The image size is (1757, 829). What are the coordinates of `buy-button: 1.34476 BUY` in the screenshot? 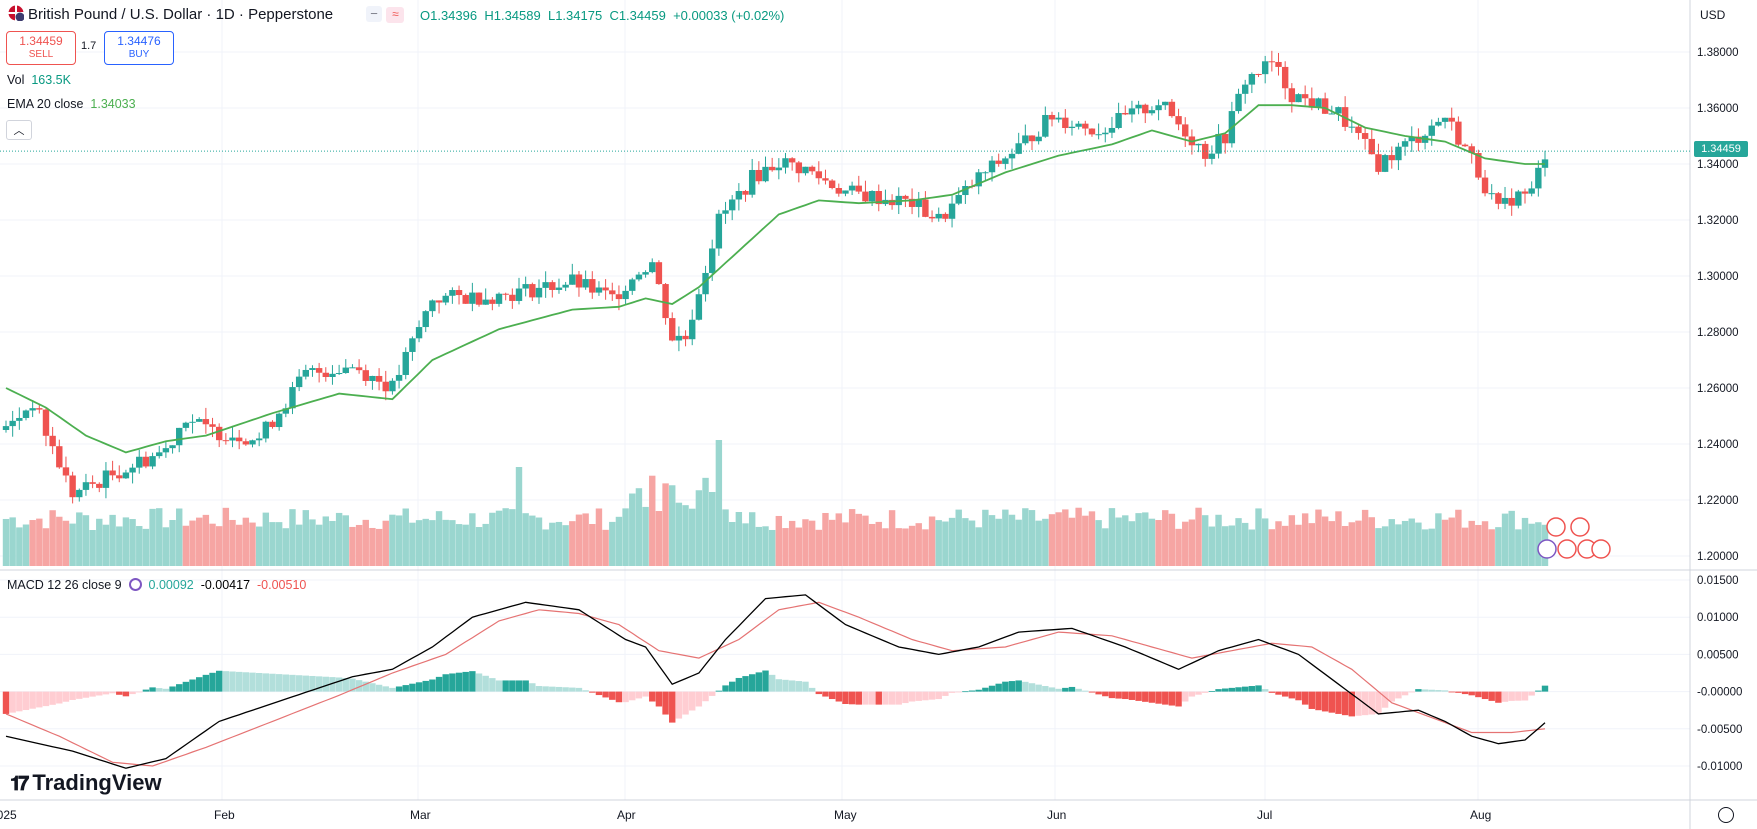 It's located at (139, 48).